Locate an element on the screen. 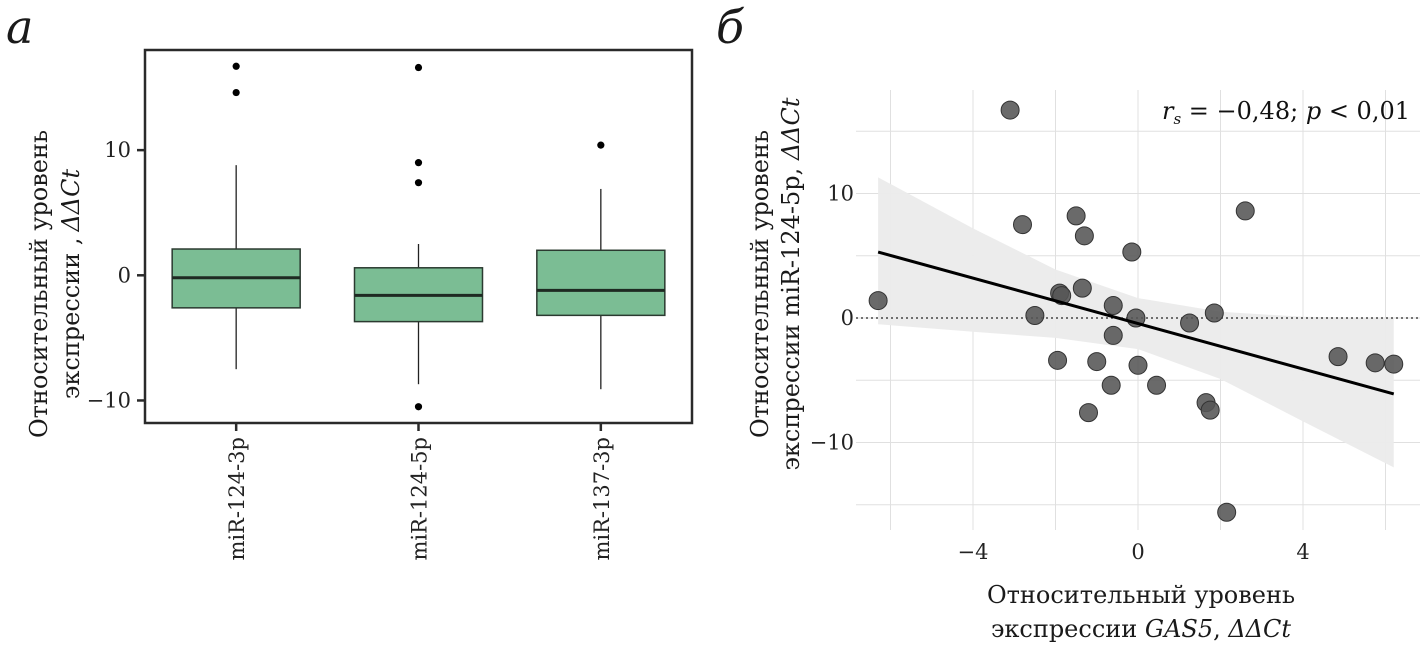 The image size is (1426, 650). correlation-annotation: rs = −0,48; p < 0,01 is located at coordinates (1286, 112).